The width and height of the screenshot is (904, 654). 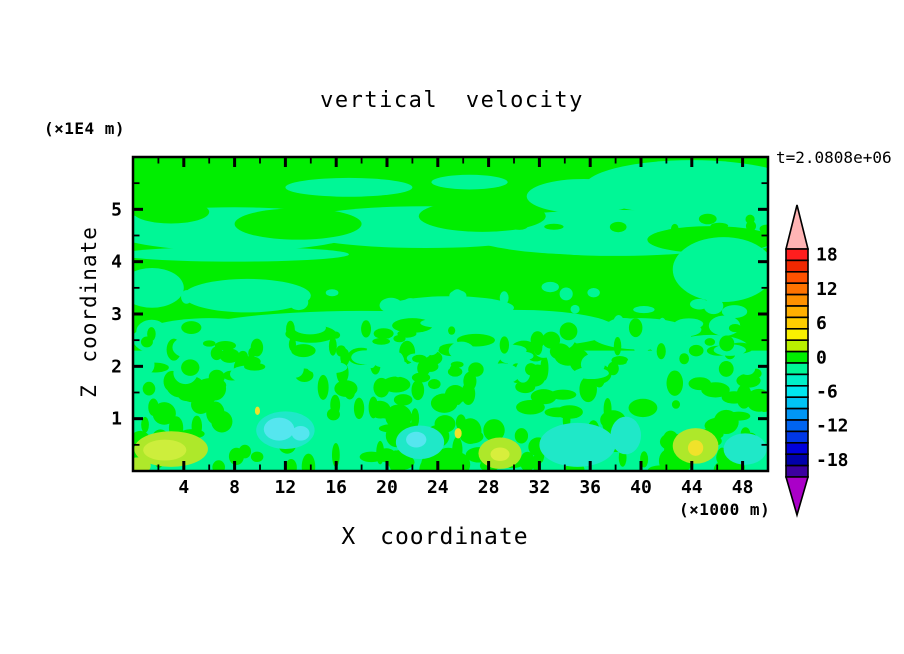 What do you see at coordinates (435, 537) in the screenshot?
I see `x-axis-title: X coordinate` at bounding box center [435, 537].